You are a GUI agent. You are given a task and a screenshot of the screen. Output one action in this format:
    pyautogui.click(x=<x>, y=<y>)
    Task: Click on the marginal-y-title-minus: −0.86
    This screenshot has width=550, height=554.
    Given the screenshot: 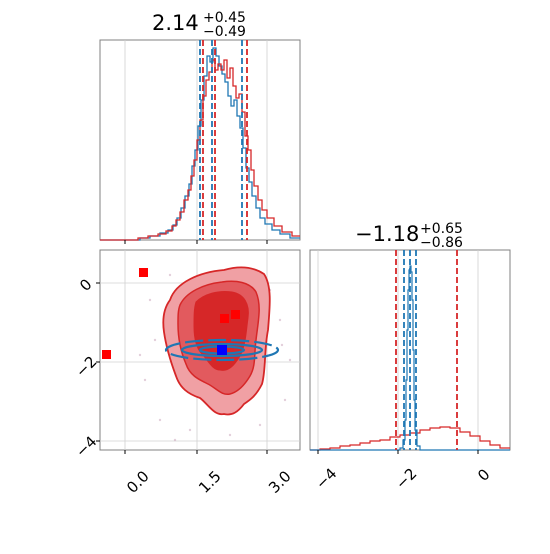 What is the action you would take?
    pyautogui.click(x=441, y=243)
    